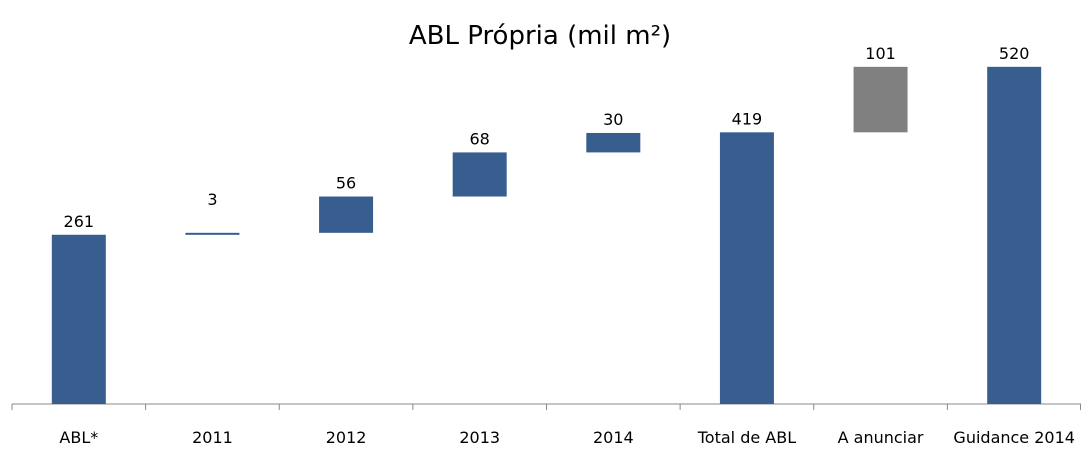 Image resolution: width=1081 pixels, height=470 pixels. I want to click on value-label: 261, so click(79, 221).